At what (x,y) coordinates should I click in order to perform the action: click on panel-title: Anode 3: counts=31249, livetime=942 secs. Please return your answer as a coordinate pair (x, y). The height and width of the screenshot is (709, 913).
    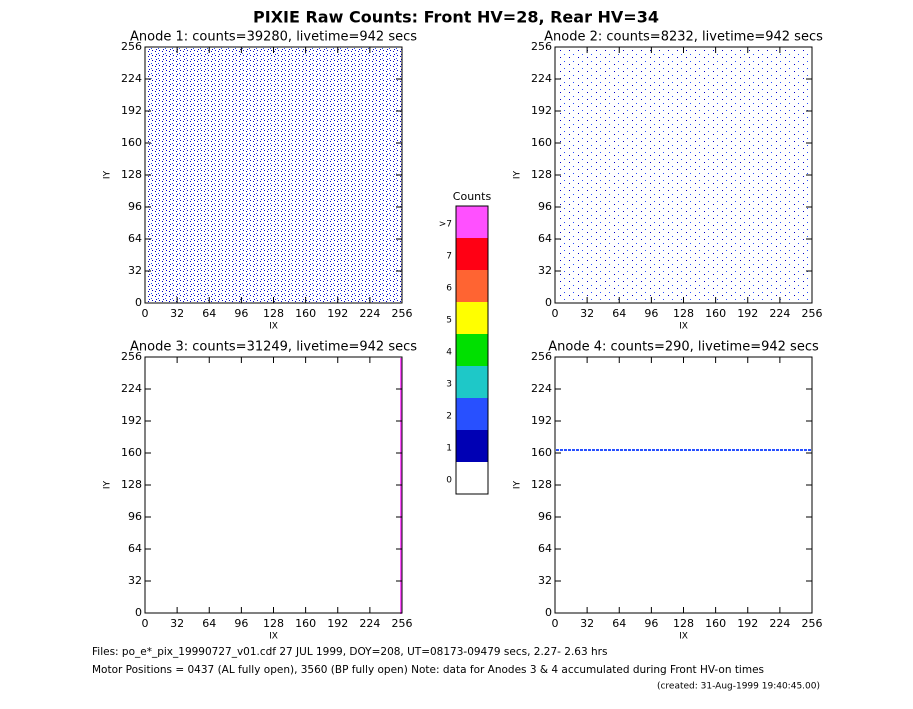
    Looking at the image, I should click on (273, 347).